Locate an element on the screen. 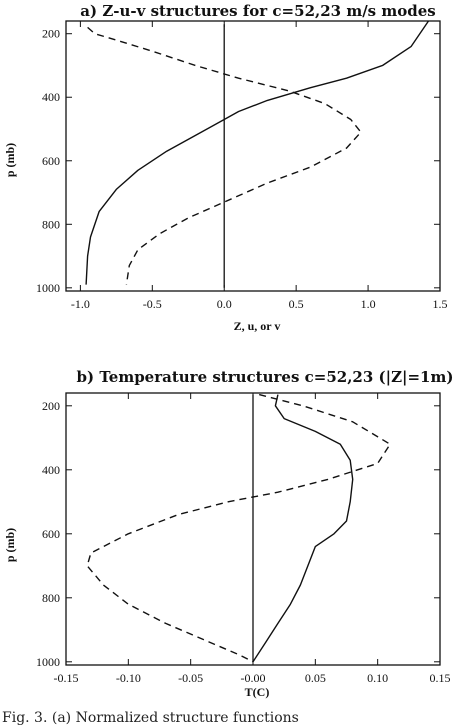 This screenshot has height=727, width=474. panel-a-ytick-label: 400 is located at coordinates (51, 97).